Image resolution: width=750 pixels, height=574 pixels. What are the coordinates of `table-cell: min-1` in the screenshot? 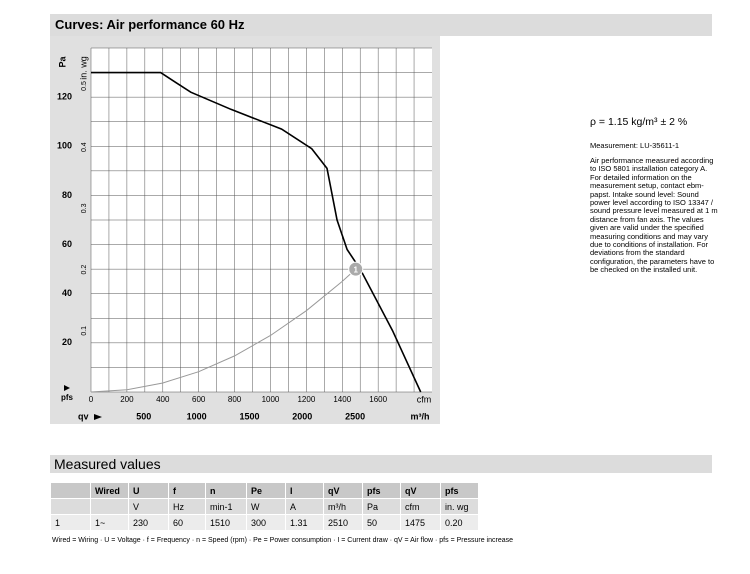 It's located at (226, 506).